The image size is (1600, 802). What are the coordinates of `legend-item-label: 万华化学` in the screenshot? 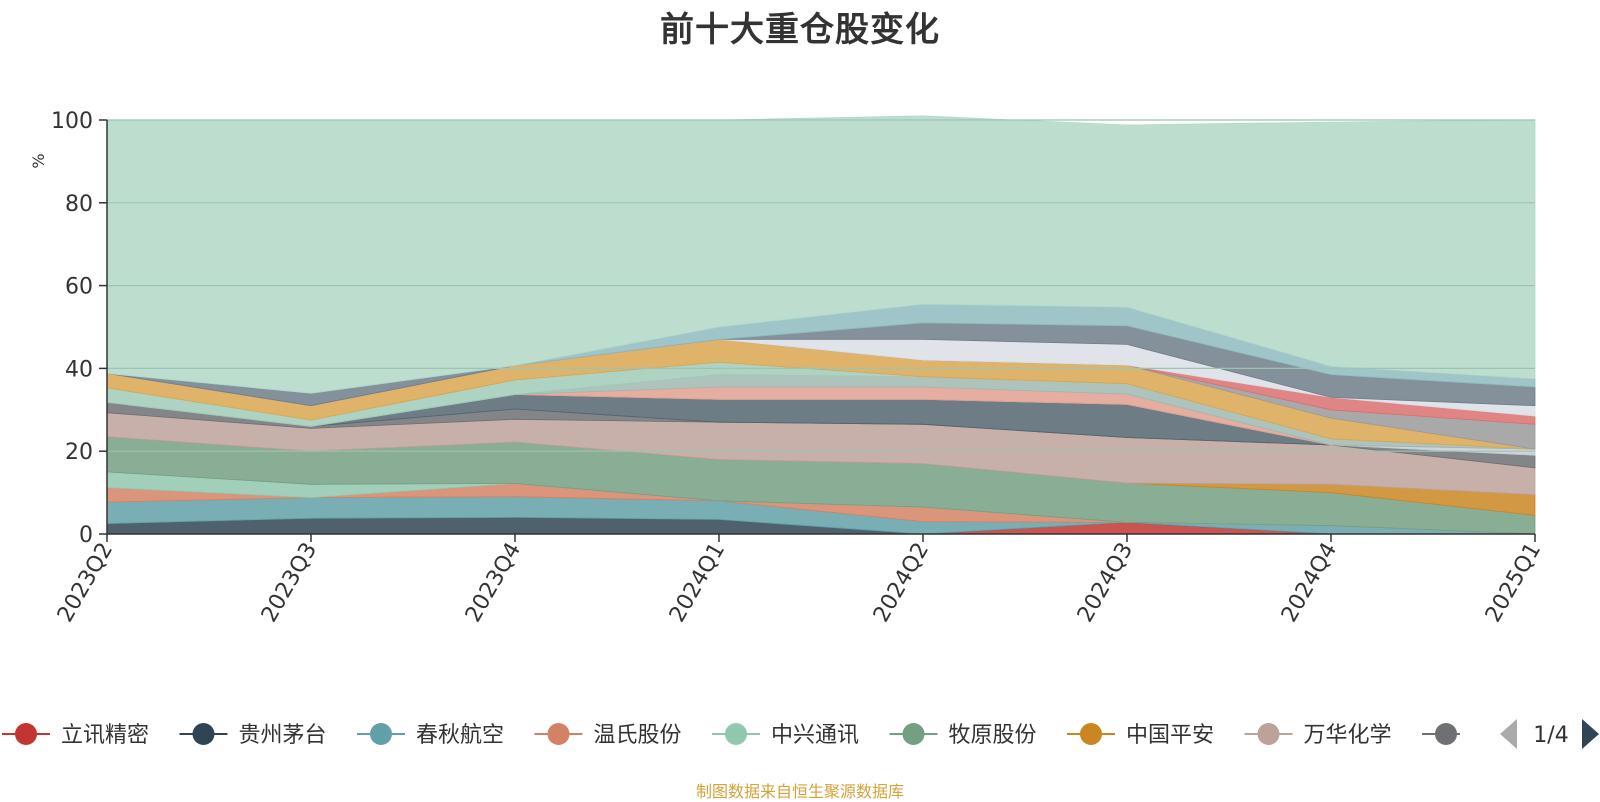 It's located at (1348, 735).